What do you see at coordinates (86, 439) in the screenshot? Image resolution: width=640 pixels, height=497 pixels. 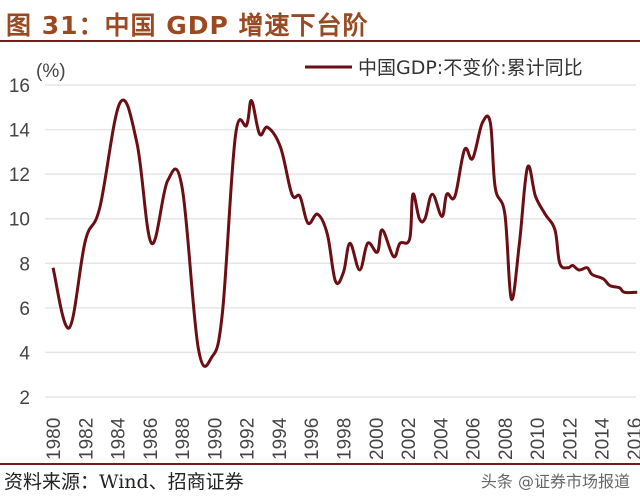 I see `x-tick-label: 1982` at bounding box center [86, 439].